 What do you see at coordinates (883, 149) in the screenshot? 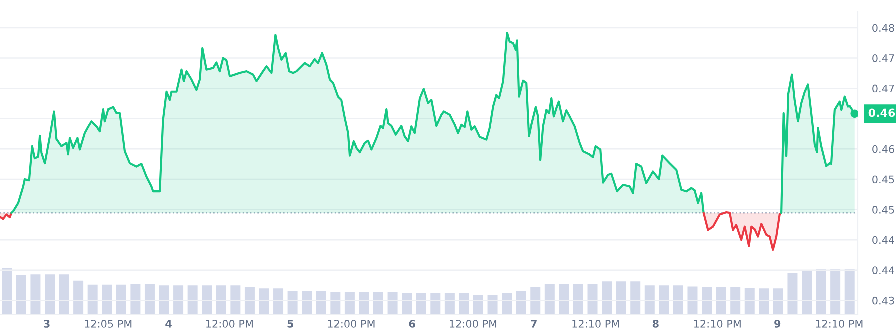
I see `y-tick-label: 0.46` at bounding box center [883, 149].